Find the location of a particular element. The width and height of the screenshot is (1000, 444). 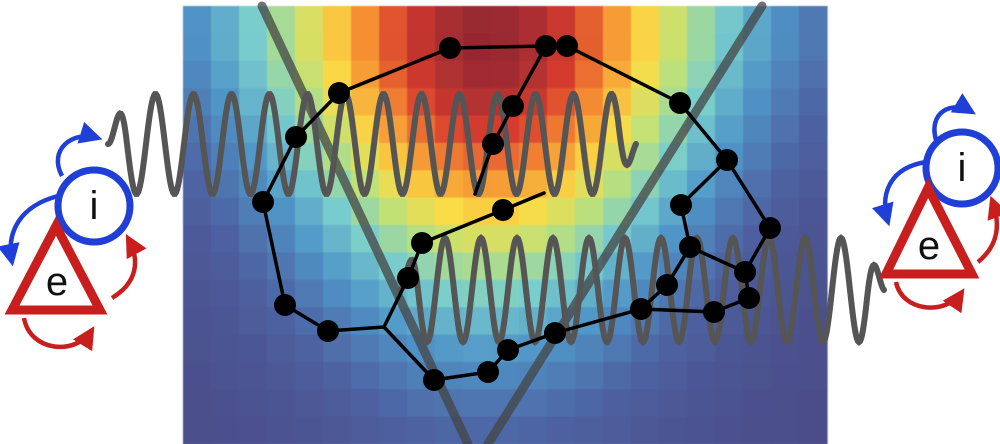

oscillation-wave-lower is located at coordinates (642, 290).